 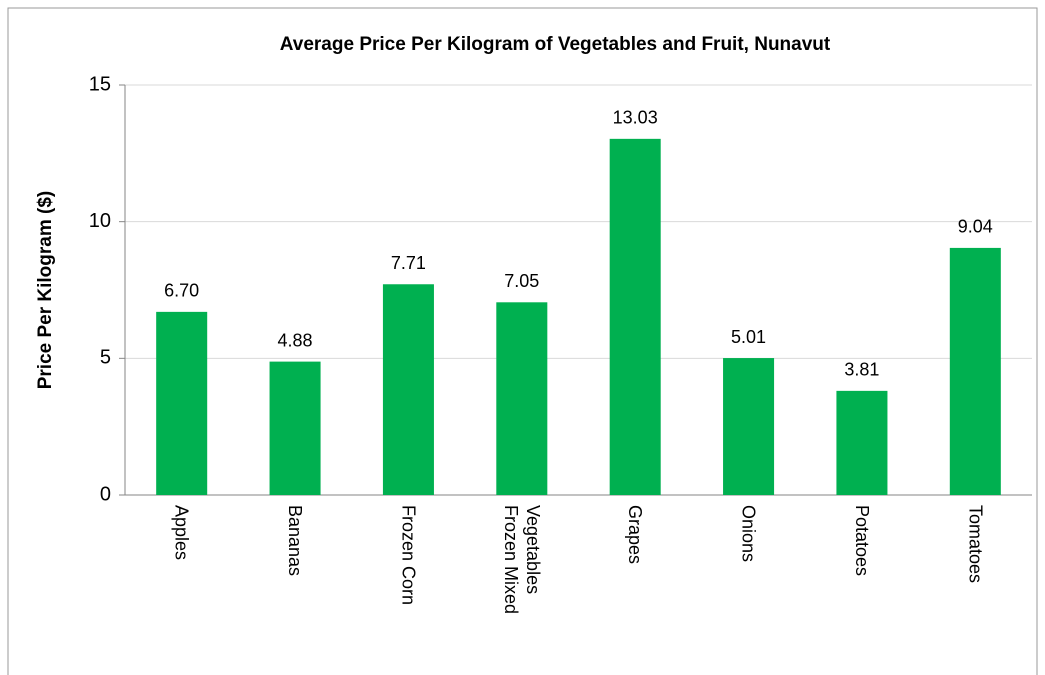 What do you see at coordinates (975, 227) in the screenshot?
I see `data-label: 9.04` at bounding box center [975, 227].